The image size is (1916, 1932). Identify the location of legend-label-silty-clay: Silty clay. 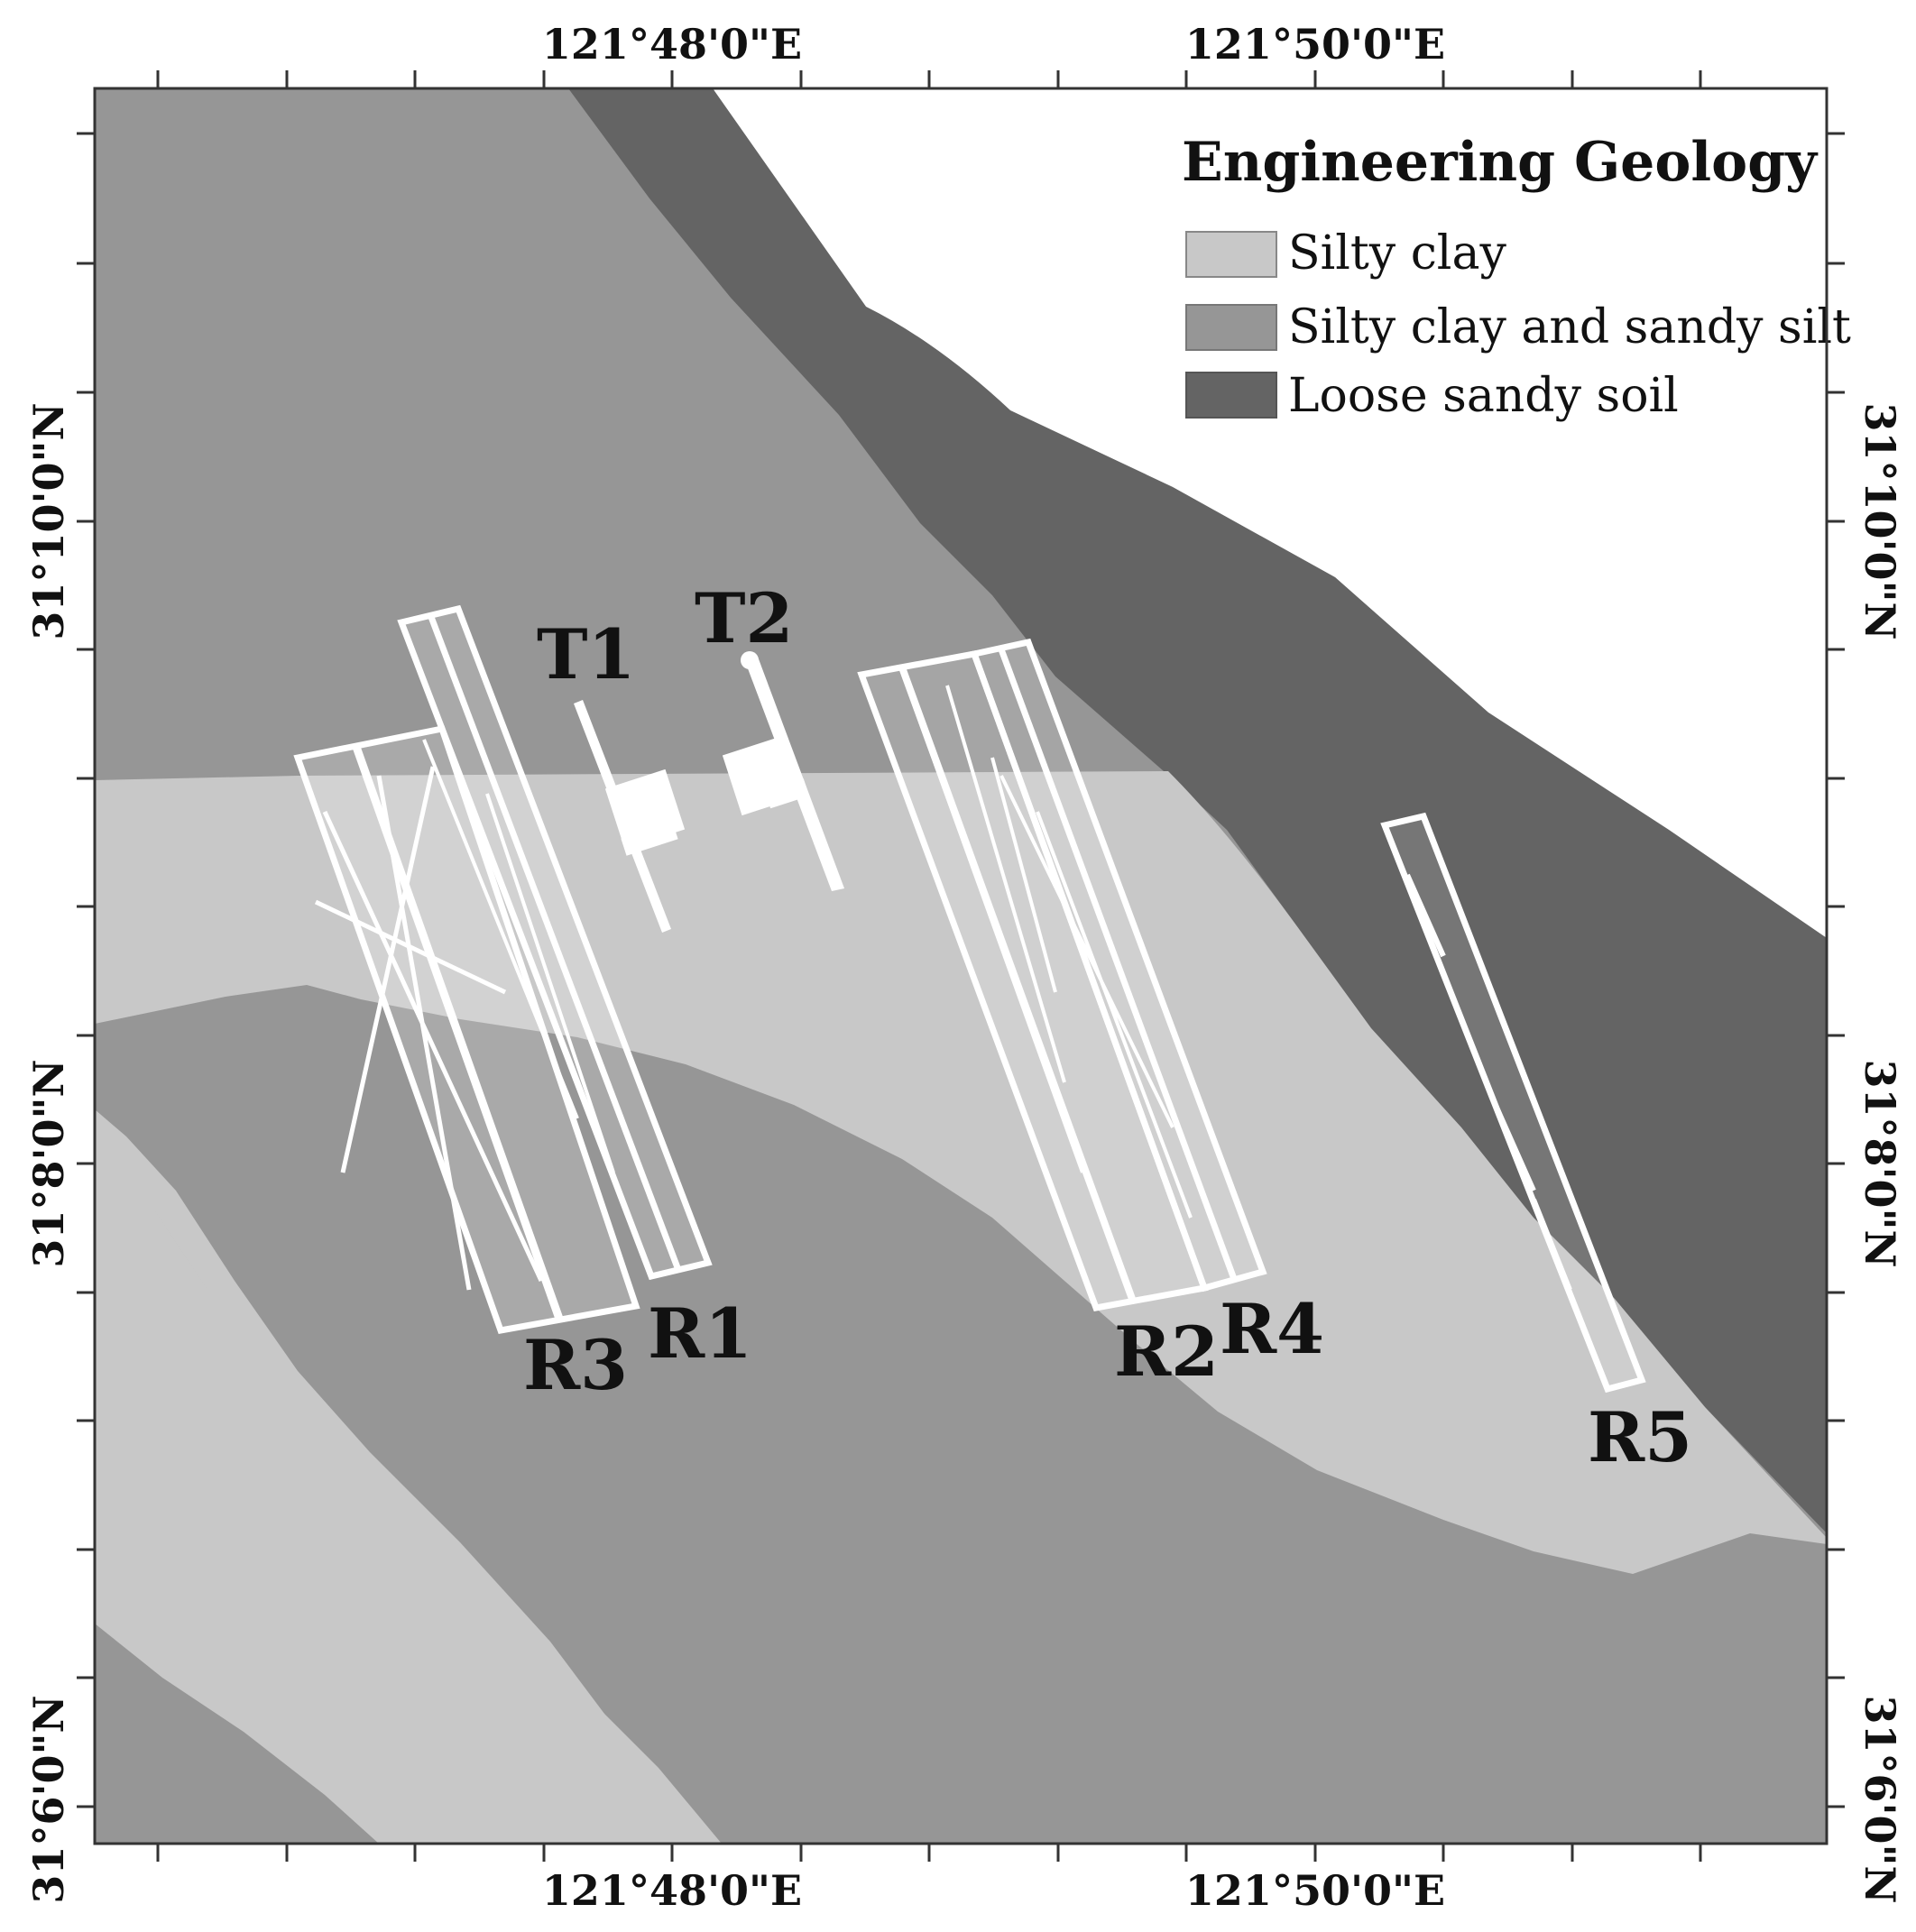
(1397, 253).